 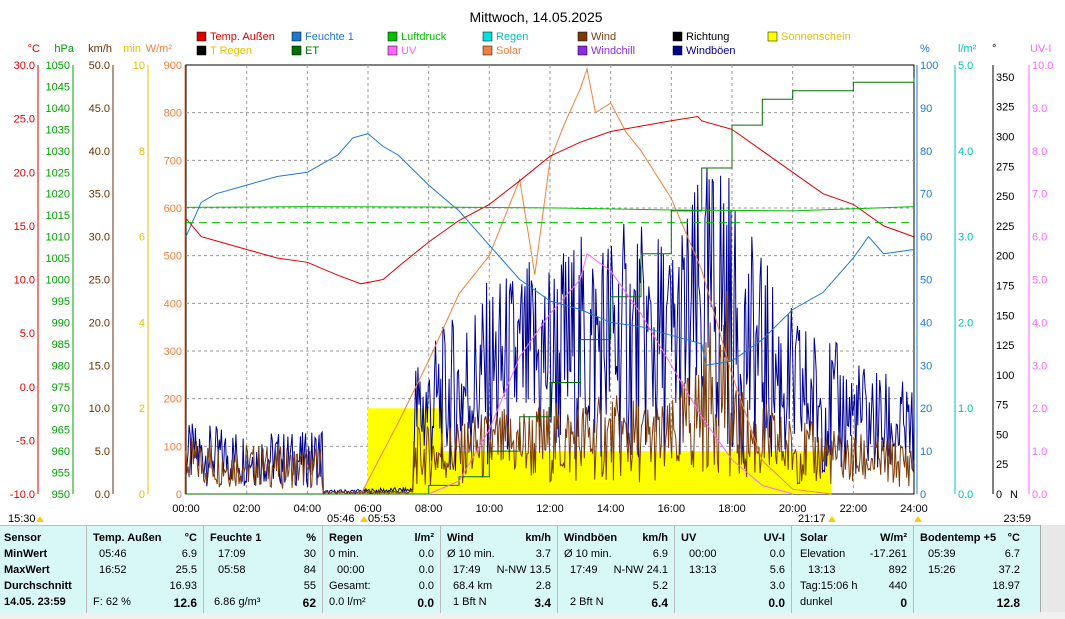 What do you see at coordinates (640, 570) in the screenshot?
I see `stats-gust-r2-dir: N-NW 24.1` at bounding box center [640, 570].